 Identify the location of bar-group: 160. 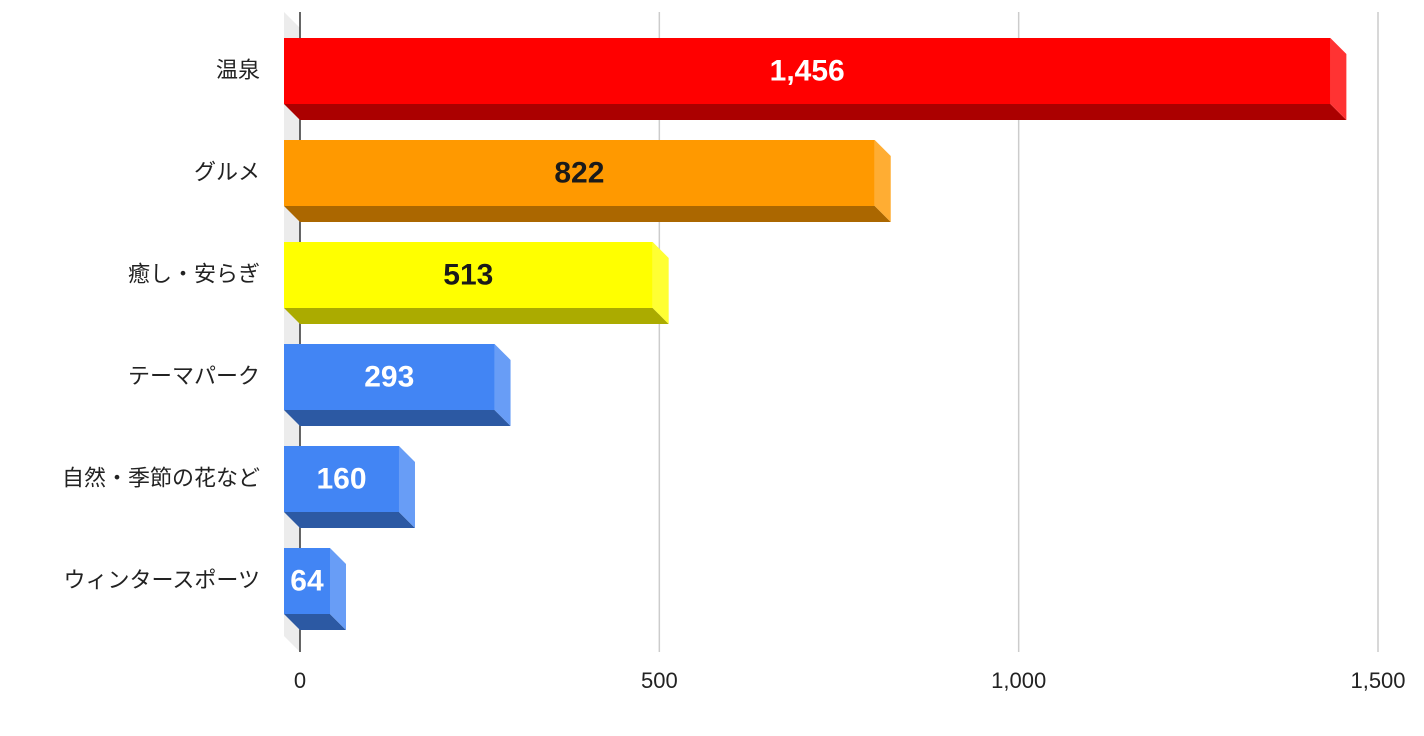
(349, 487).